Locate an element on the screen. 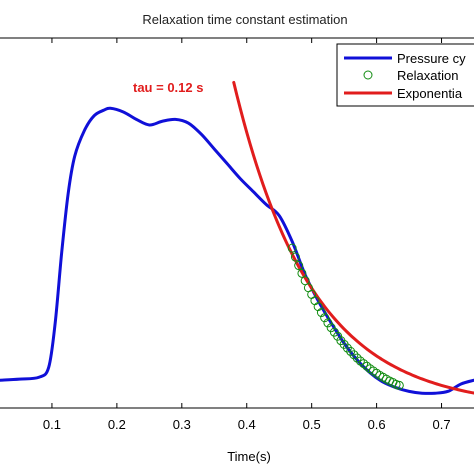 The height and width of the screenshot is (474, 474). x-tick-label: 0.3 is located at coordinates (182, 424).